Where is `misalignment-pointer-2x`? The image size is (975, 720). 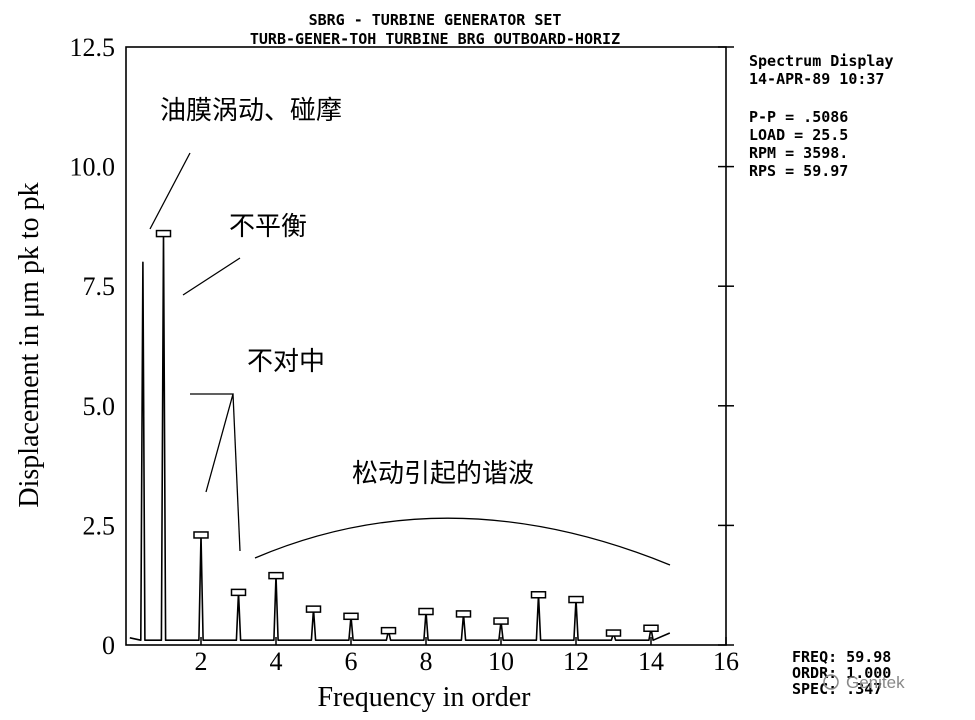 misalignment-pointer-2x is located at coordinates (236, 472).